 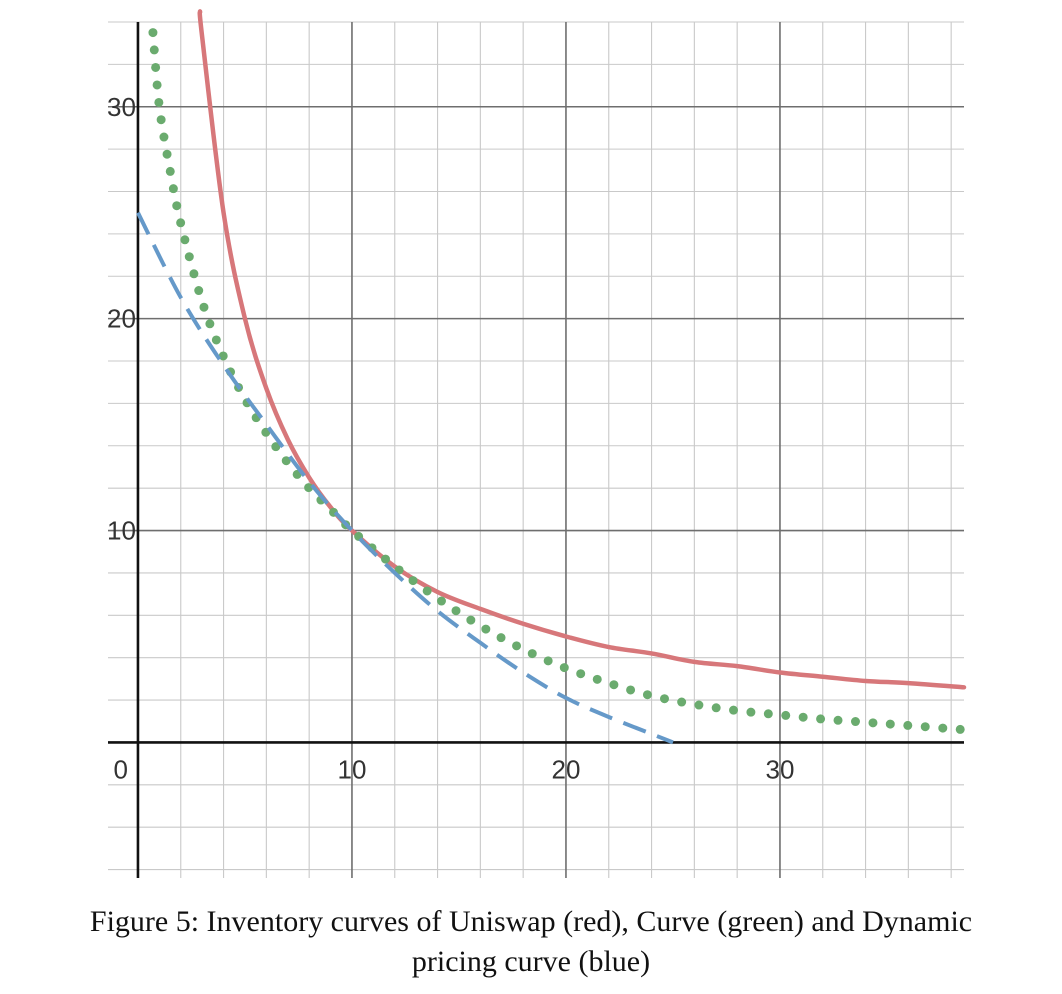 I want to click on y-tick-label: 30, so click(x=121, y=107).